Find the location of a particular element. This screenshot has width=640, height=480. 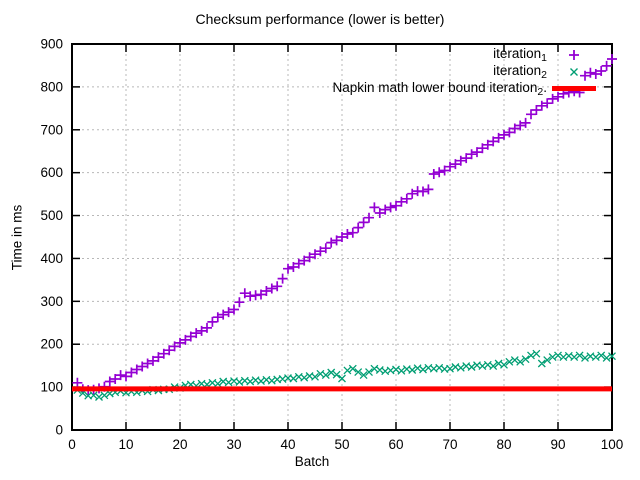

legend-label-lower-bound: Napkin math lower bound iteration2. is located at coordinates (439, 88).